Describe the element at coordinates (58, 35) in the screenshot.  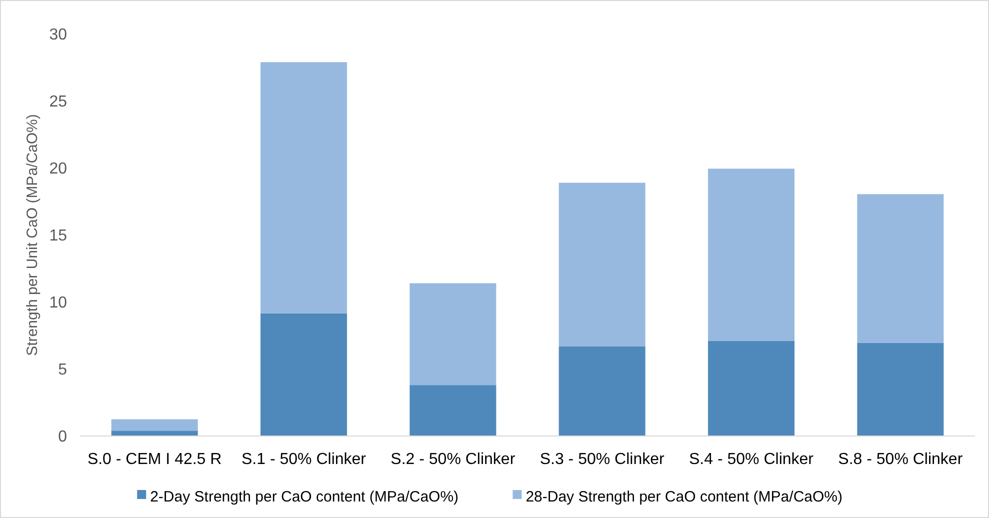
I see `y-tick-label: 30` at that location.